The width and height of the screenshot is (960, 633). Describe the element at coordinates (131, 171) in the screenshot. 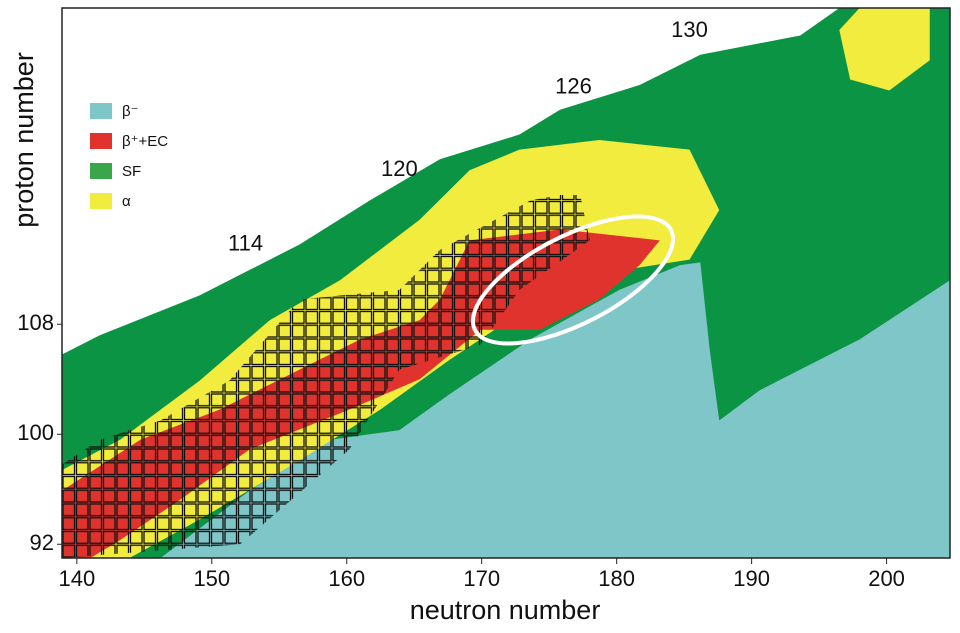

I see `legend-label: SF` at that location.